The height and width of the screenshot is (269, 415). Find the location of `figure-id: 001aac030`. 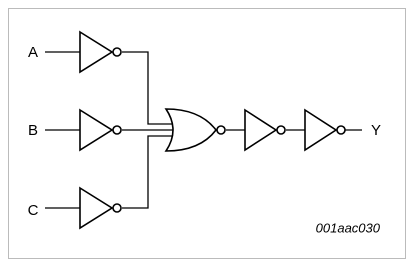

figure-id: 001aac030 is located at coordinates (348, 227).